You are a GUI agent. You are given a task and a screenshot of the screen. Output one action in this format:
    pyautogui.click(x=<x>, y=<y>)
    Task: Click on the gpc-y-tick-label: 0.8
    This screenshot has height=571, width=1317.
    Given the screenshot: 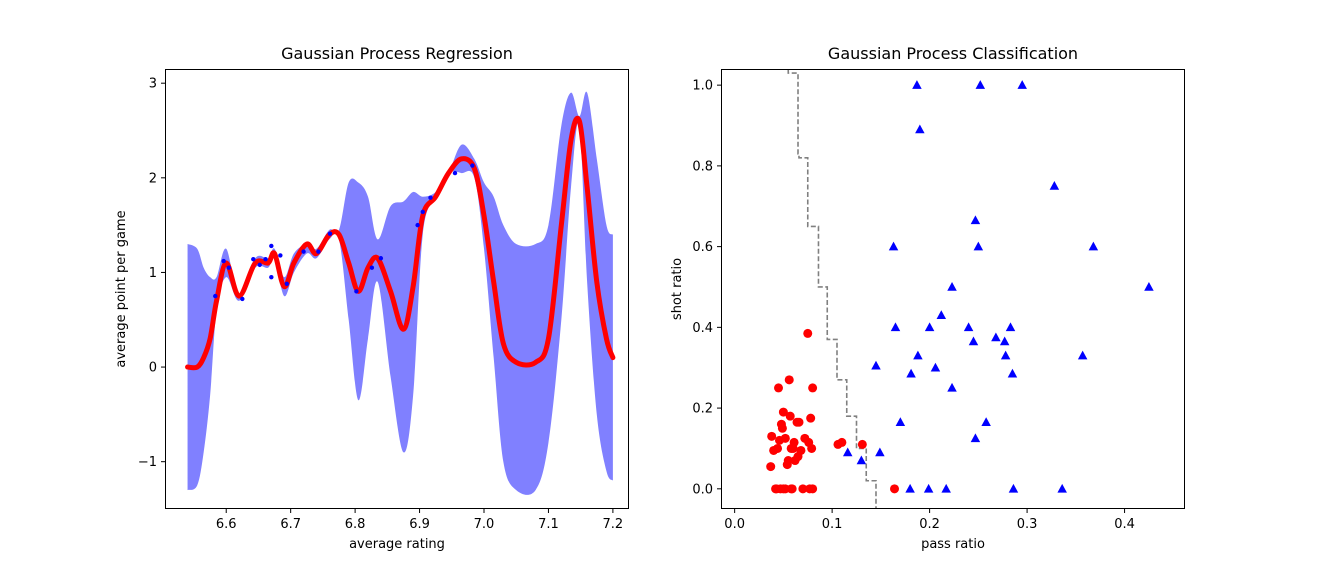 What is the action you would take?
    pyautogui.click(x=702, y=166)
    